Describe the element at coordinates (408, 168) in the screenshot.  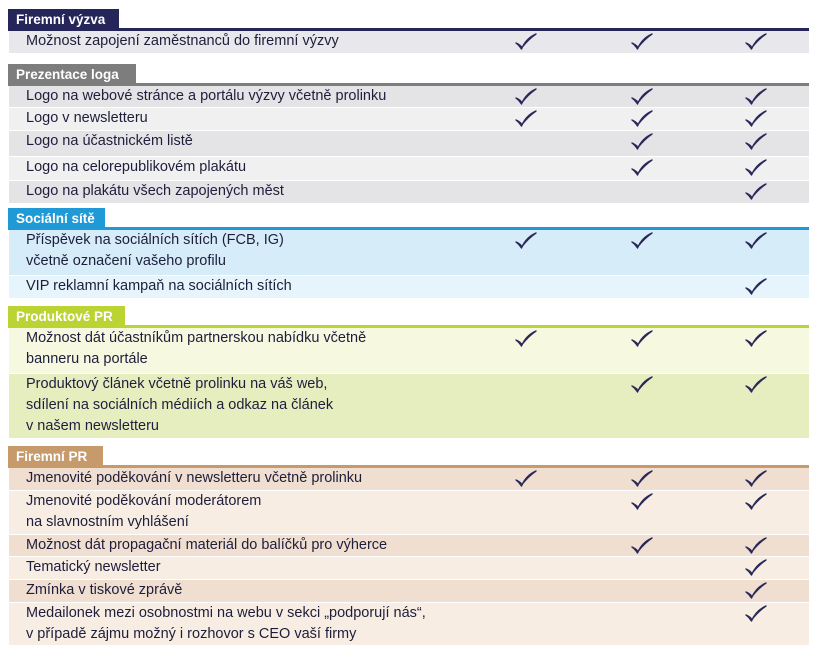
I see `table-row: Logo na celorepublikovém plakátu` at that location.